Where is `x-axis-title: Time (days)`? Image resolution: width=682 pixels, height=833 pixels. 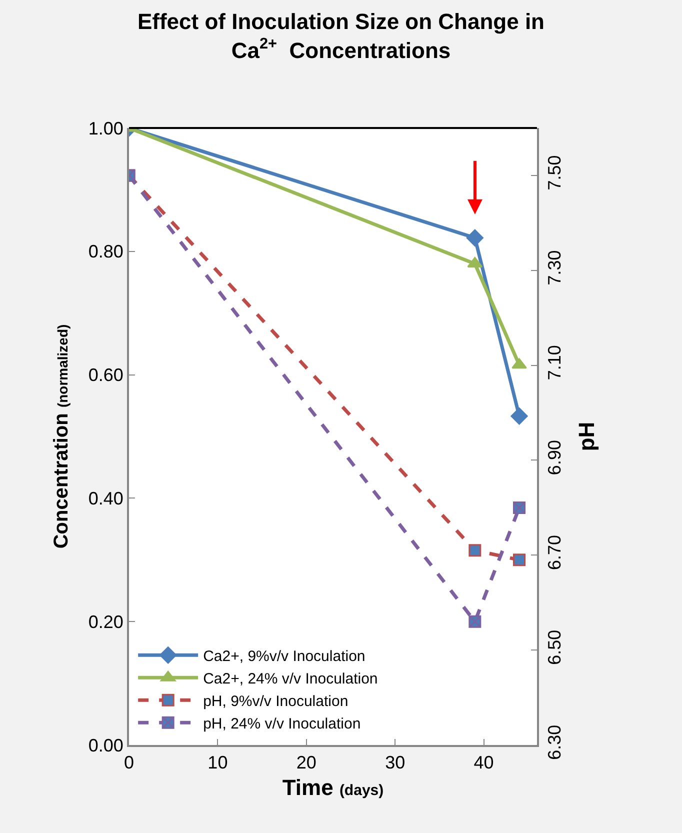
x-axis-title: Time (days) is located at coordinates (333, 787).